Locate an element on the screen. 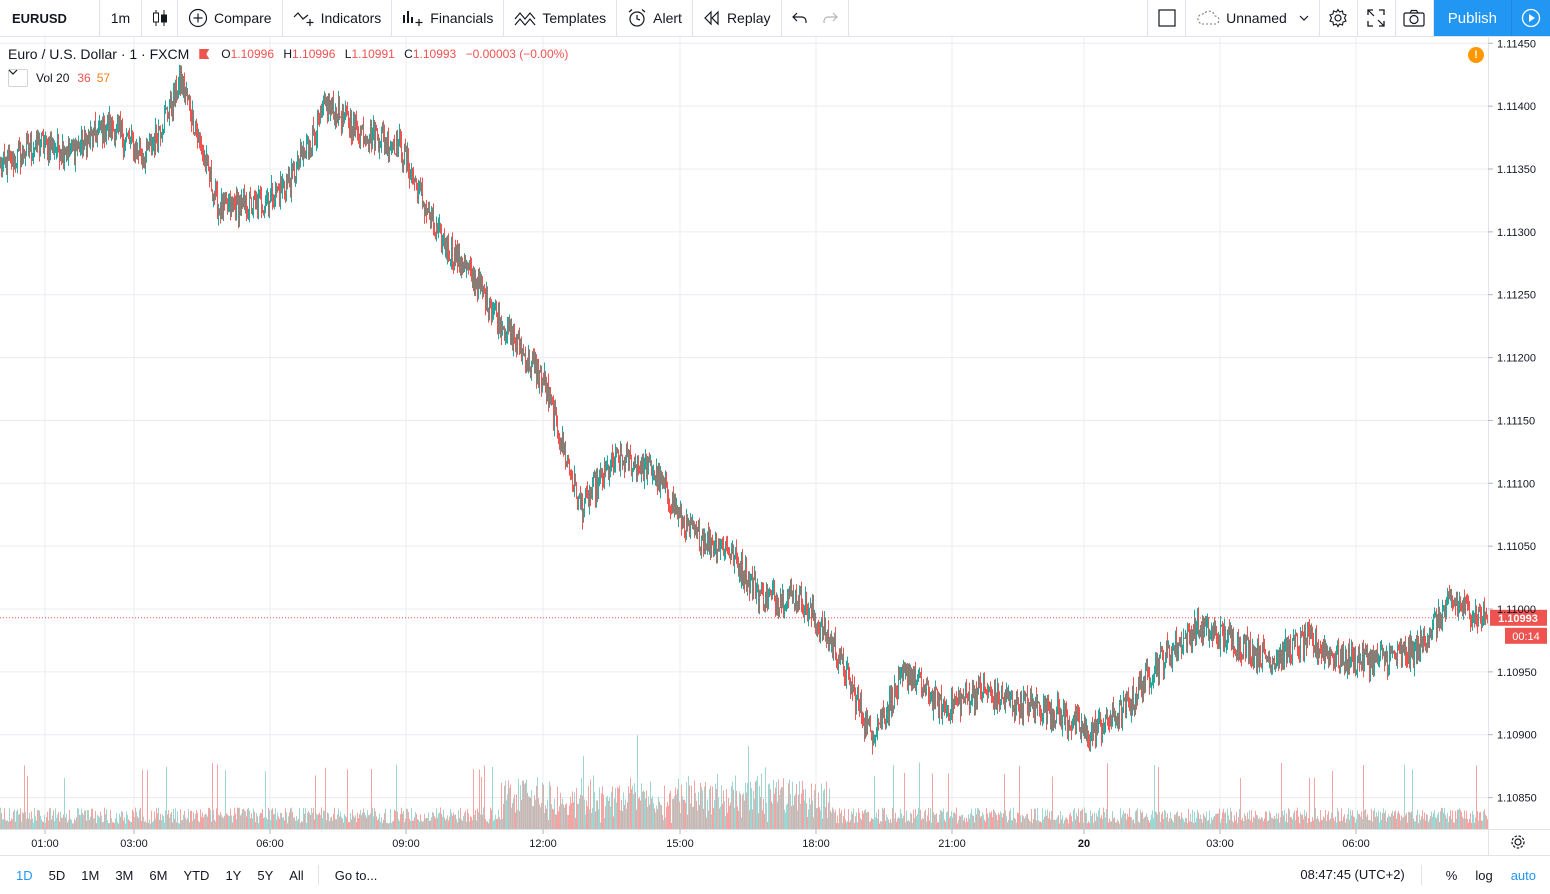 Image resolution: width=1550 pixels, height=894 pixels. range-button-5d: 5D is located at coordinates (57, 875).